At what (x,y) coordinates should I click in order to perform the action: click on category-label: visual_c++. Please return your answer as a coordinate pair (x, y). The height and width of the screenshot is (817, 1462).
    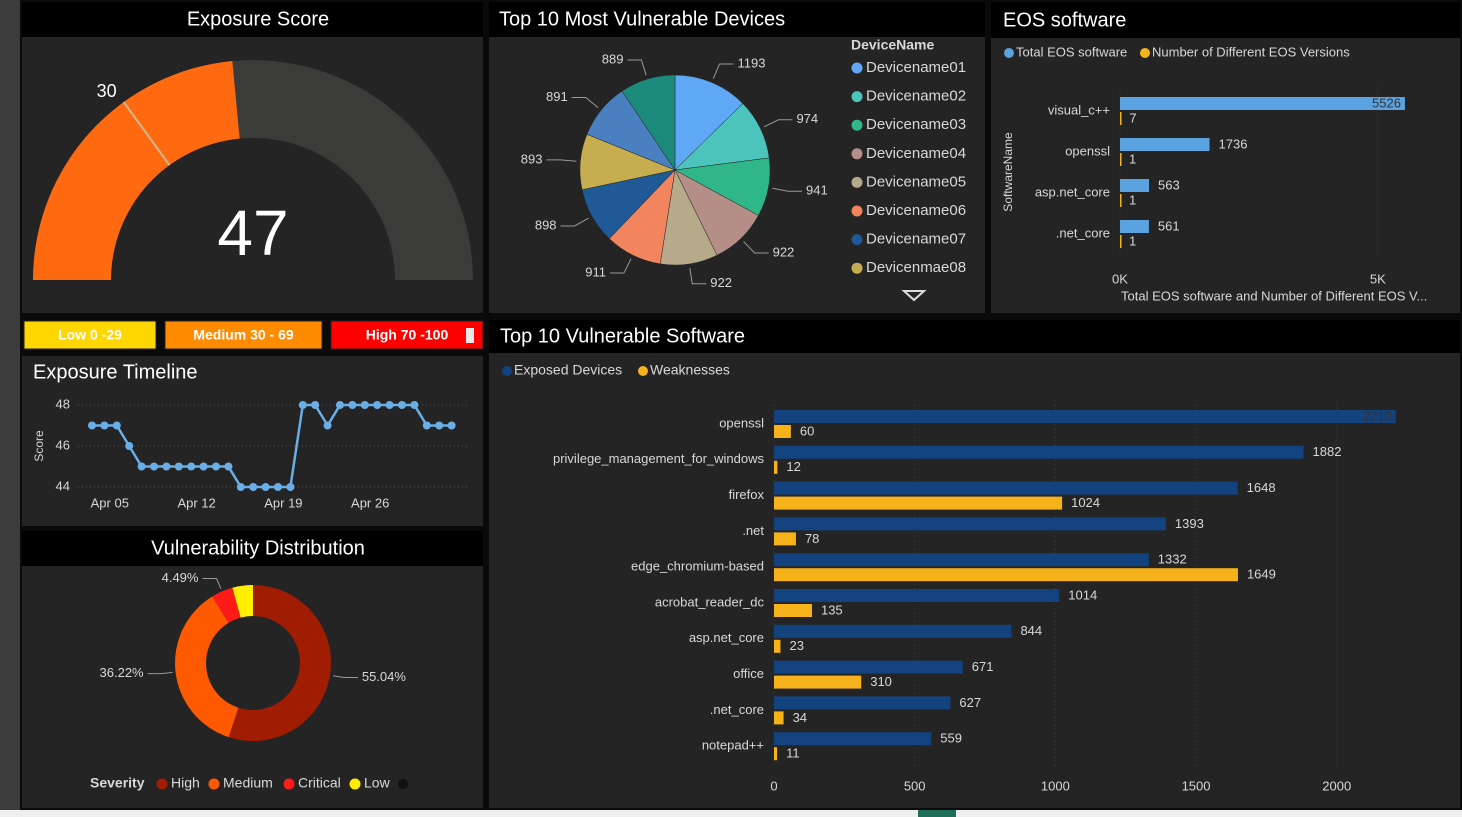
    Looking at the image, I should click on (1079, 109).